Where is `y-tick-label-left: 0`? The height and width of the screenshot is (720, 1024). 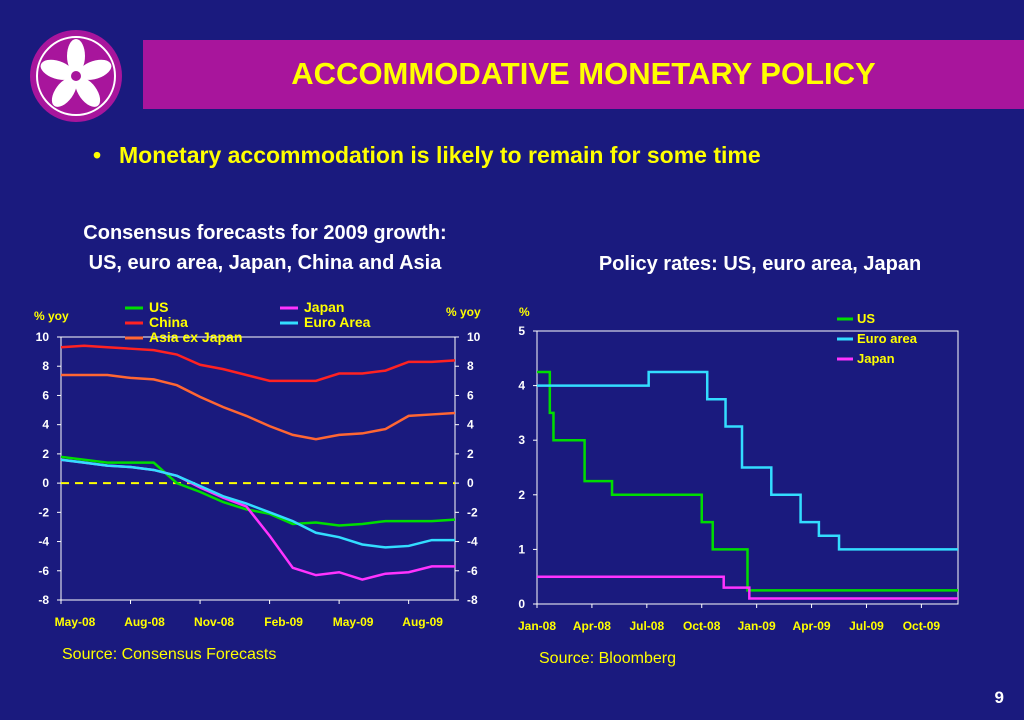 y-tick-label-left: 0 is located at coordinates (45, 483).